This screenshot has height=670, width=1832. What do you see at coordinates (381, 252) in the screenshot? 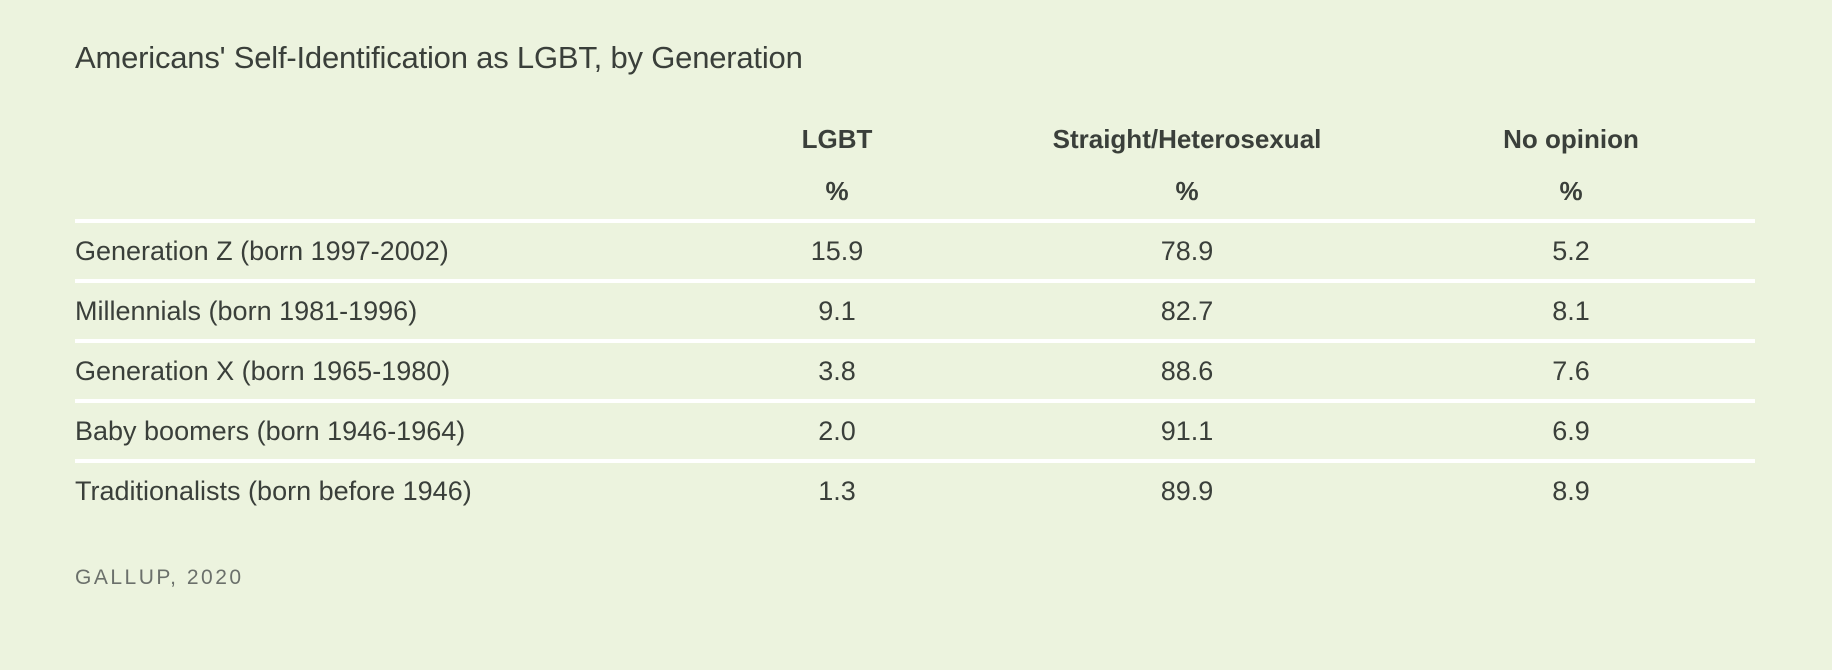
I see `row-label: Generation Z (born 1997-2002)` at bounding box center [381, 252].